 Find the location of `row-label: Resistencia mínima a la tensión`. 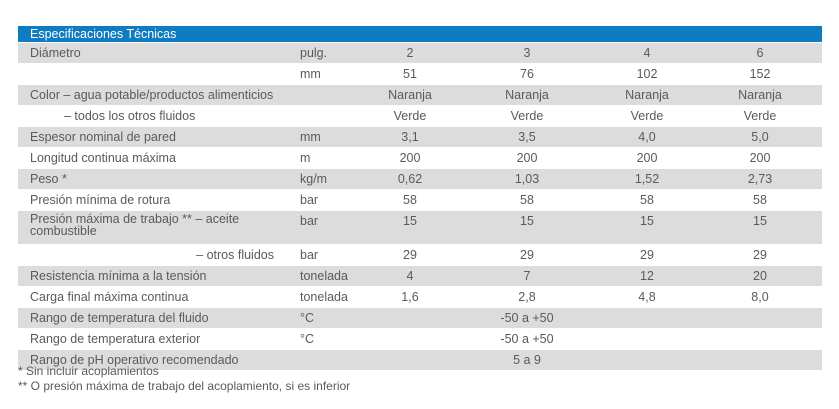

row-label: Resistencia mínima a la tensión is located at coordinates (118, 276).